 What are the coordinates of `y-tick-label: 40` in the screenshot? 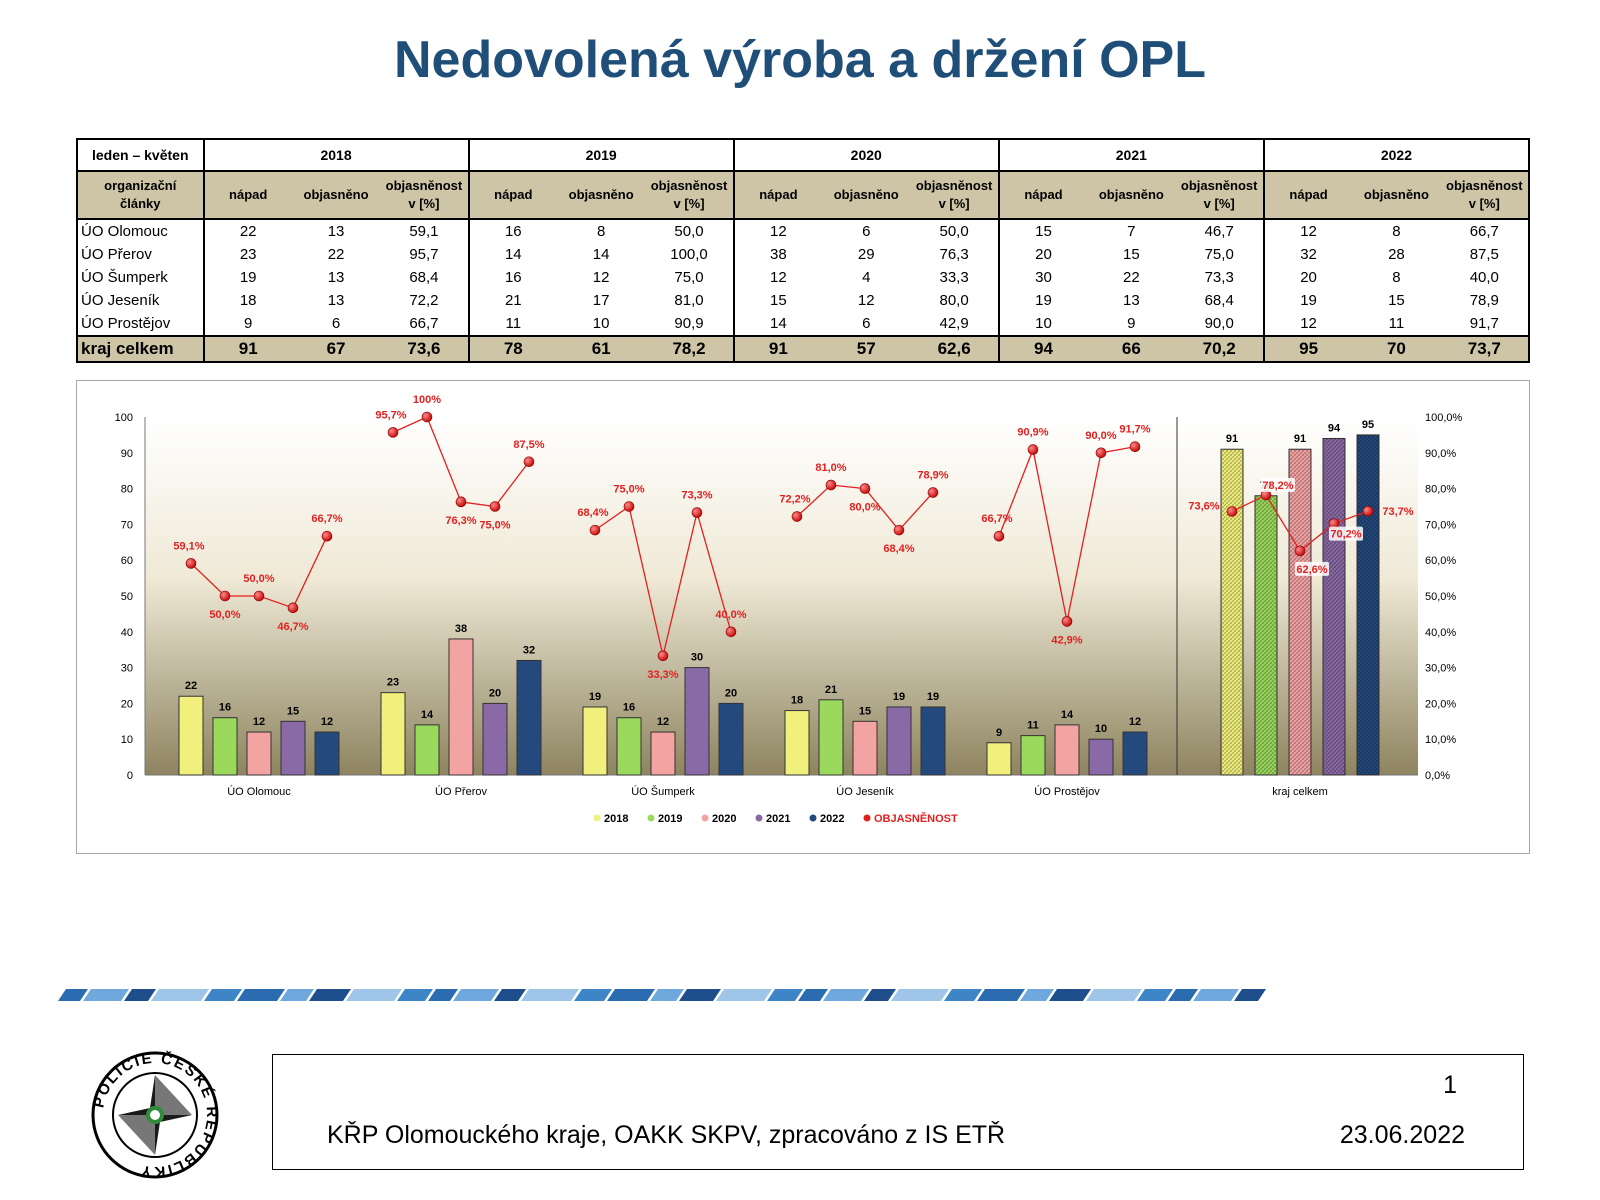 It's located at (127, 633).